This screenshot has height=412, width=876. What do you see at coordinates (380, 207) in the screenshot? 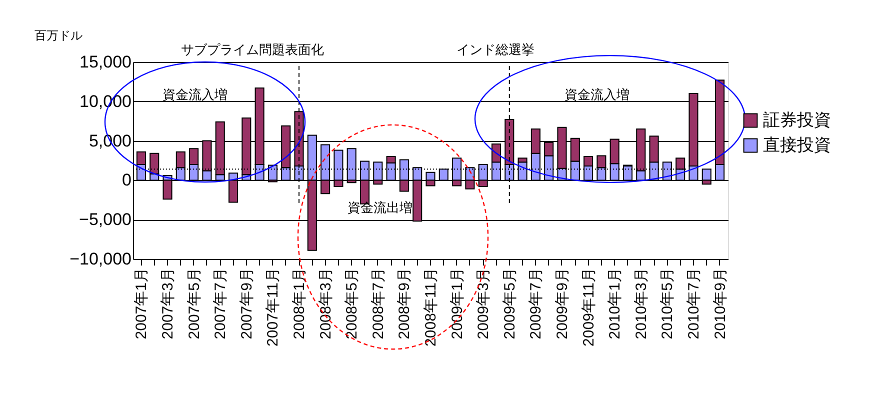
I see `annotation: 資金流出増` at bounding box center [380, 207].